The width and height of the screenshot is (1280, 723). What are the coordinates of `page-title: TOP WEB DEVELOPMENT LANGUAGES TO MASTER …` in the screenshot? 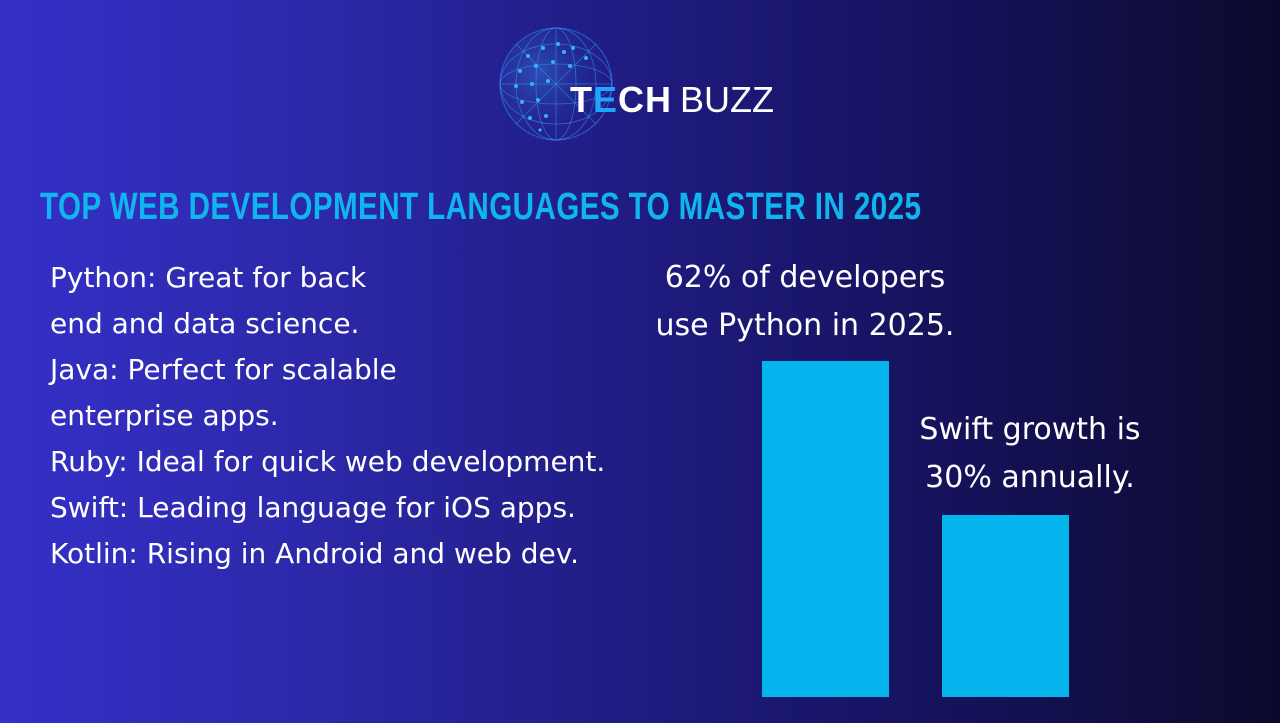 It's located at (481, 207).